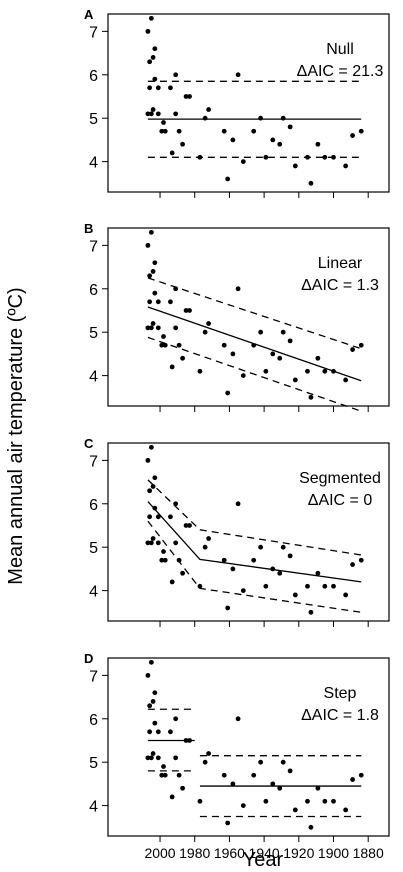 The image size is (403, 872). Describe the element at coordinates (368, 853) in the screenshot. I see `x-tick-label: 1880` at that location.